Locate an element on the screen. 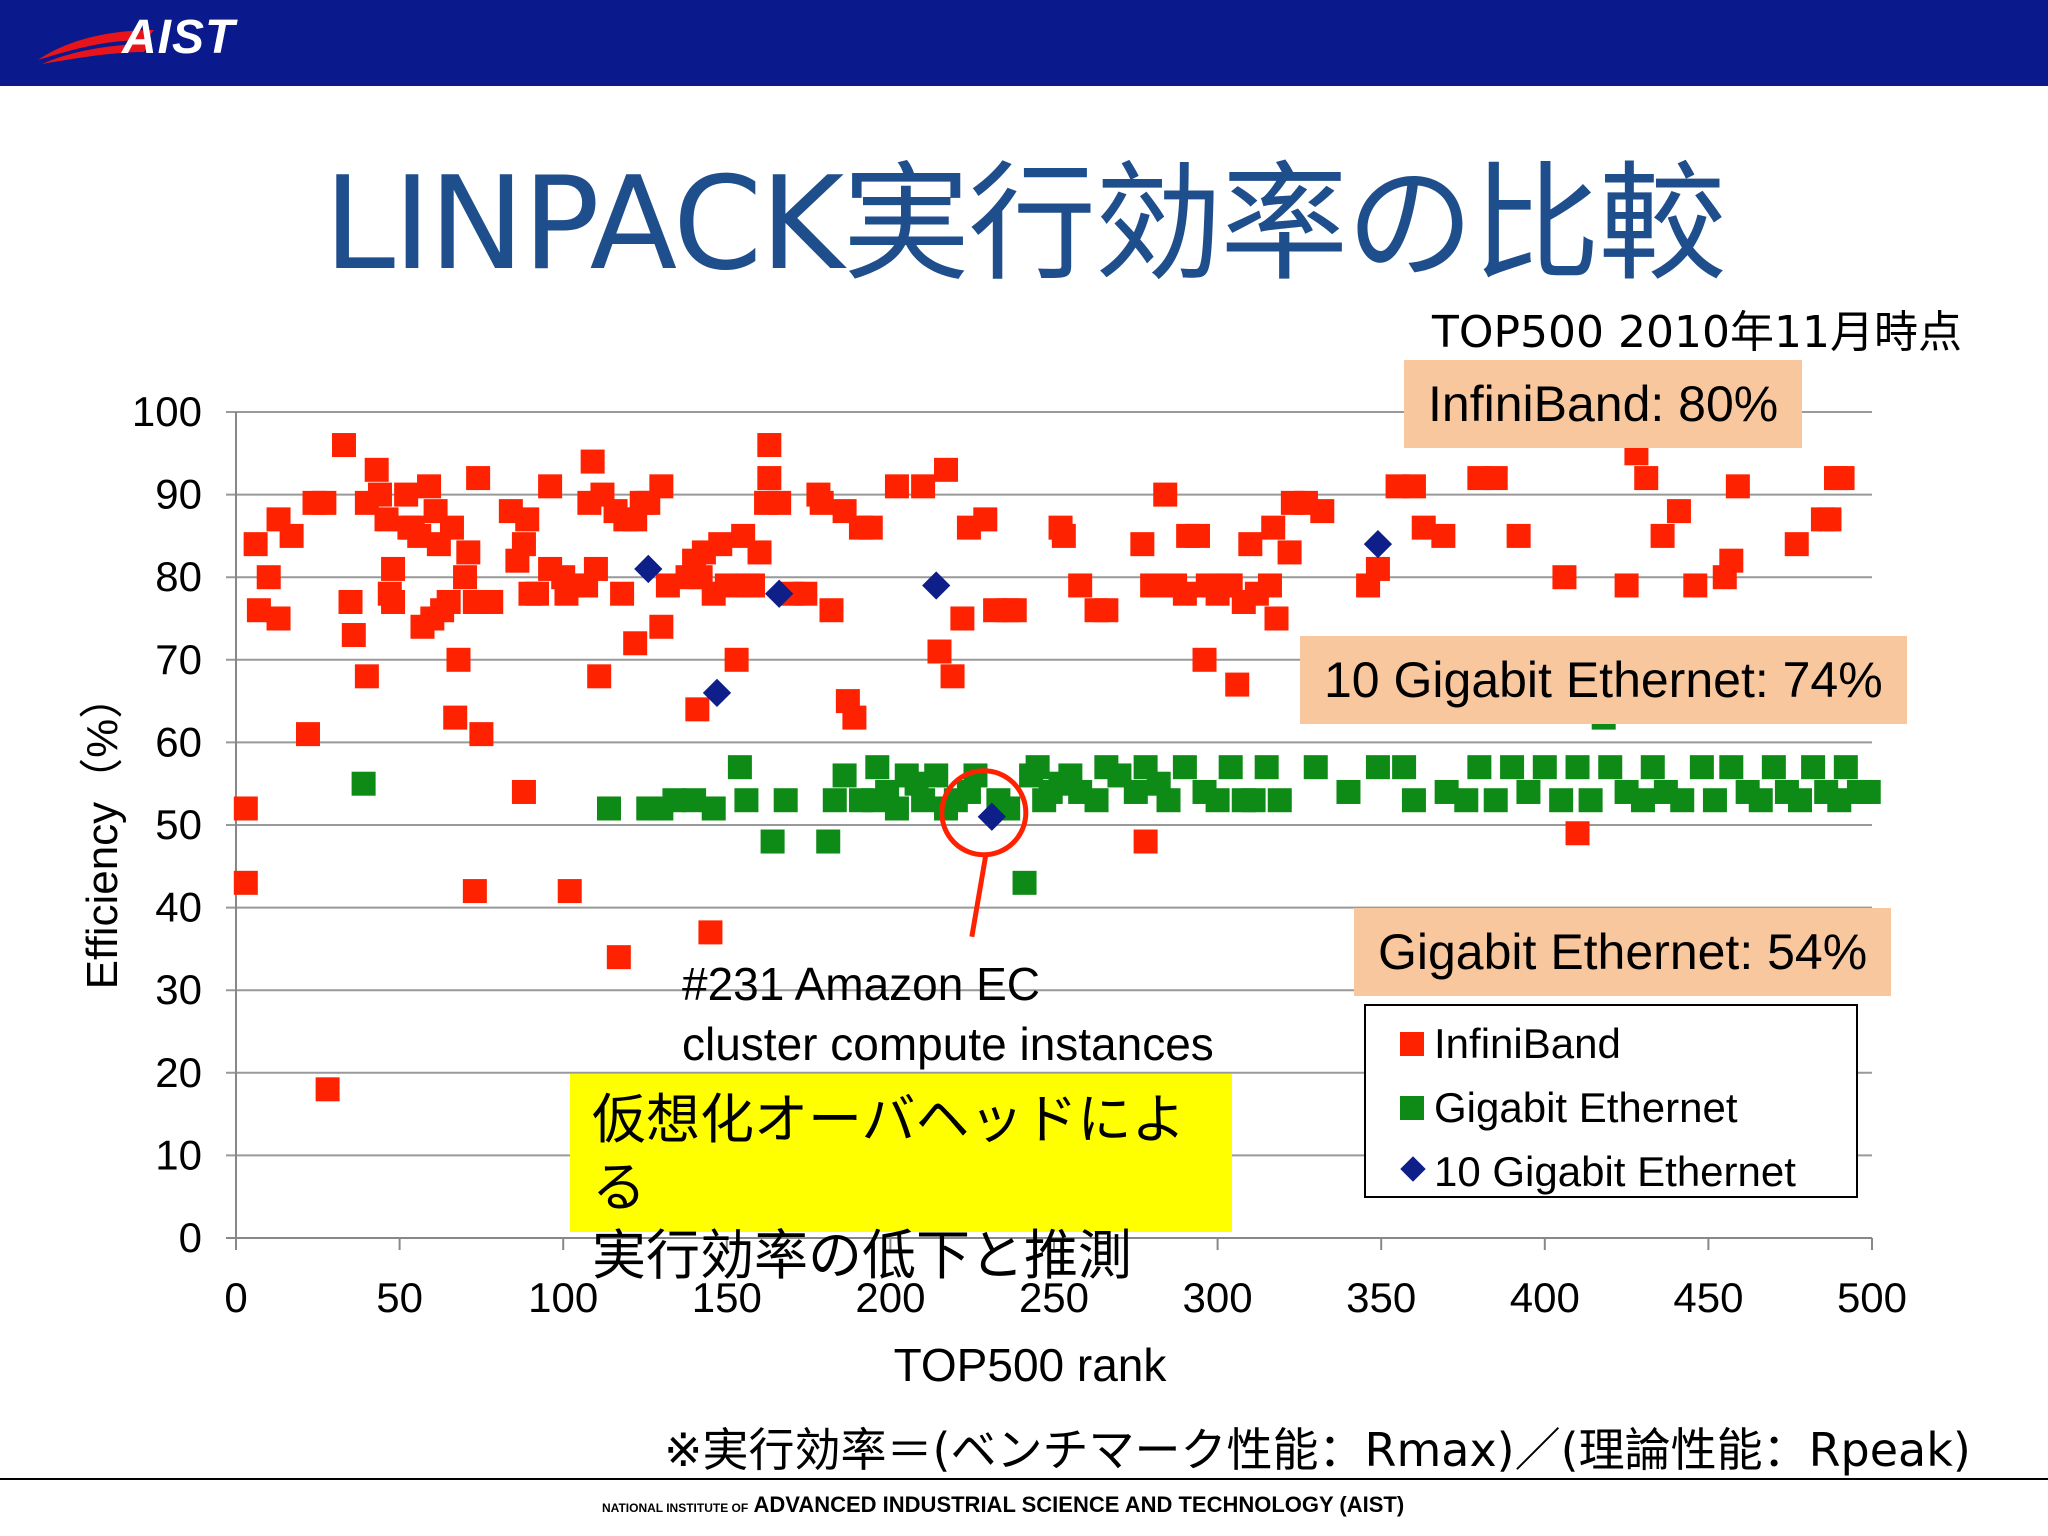 Image resolution: width=2048 pixels, height=1536 pixels. logo-text: AIST is located at coordinates (179, 37).